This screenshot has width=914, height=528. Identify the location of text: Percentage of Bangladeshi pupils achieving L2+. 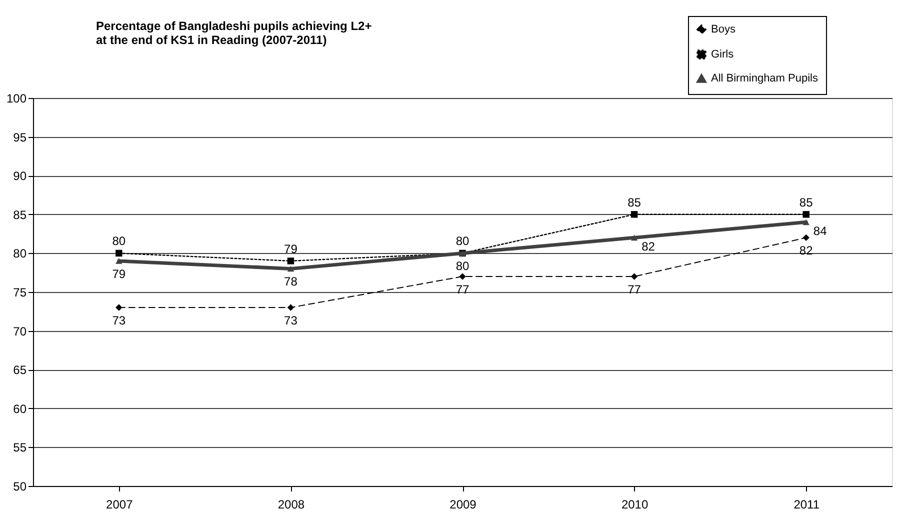
(234, 26).